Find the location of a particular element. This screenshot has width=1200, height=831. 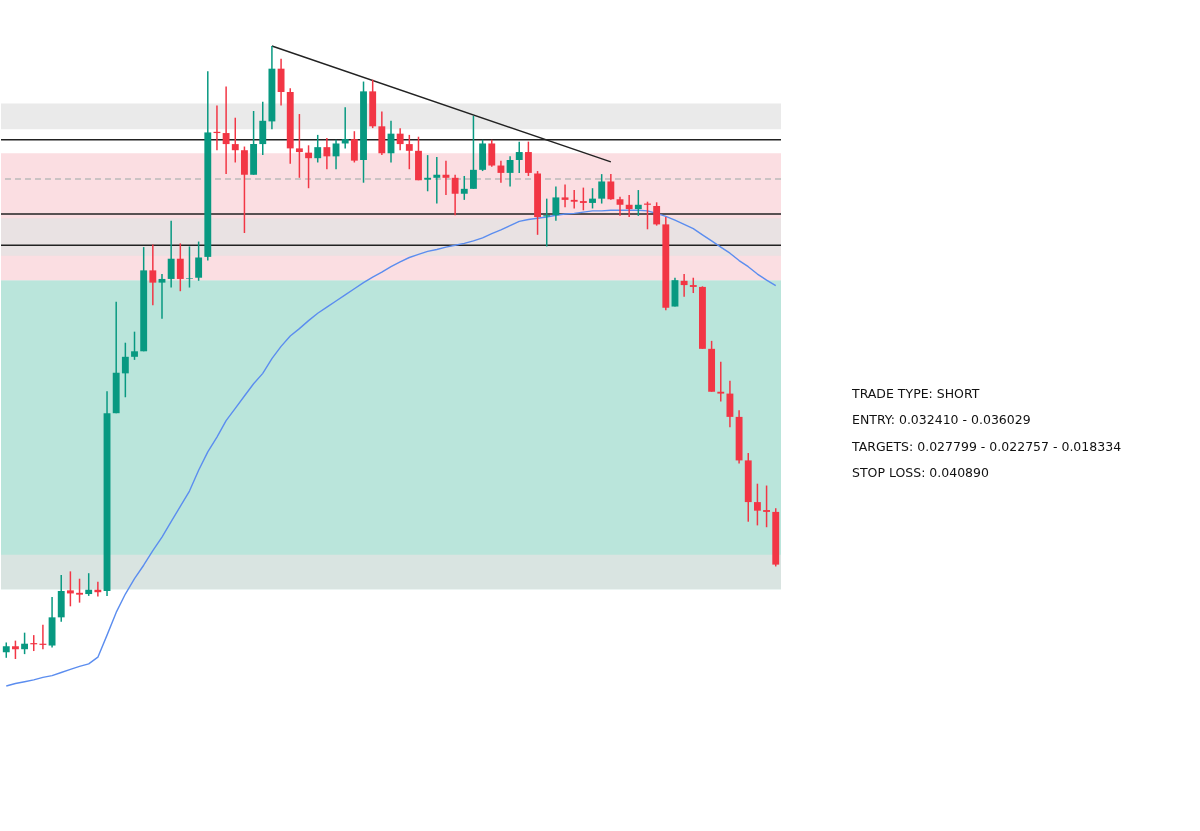

text: STOP LOSS: 0.040890 is located at coordinates (921, 472).